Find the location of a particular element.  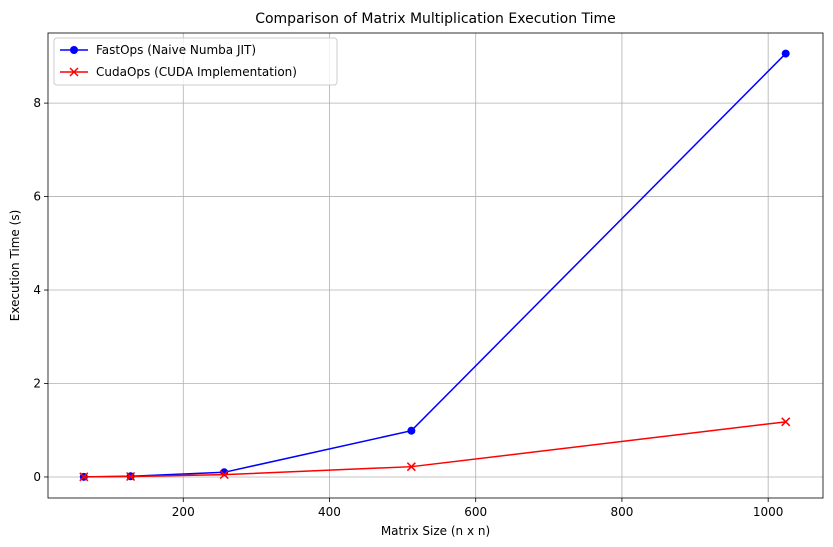

y-tick-label: 4 is located at coordinates (37, 290).